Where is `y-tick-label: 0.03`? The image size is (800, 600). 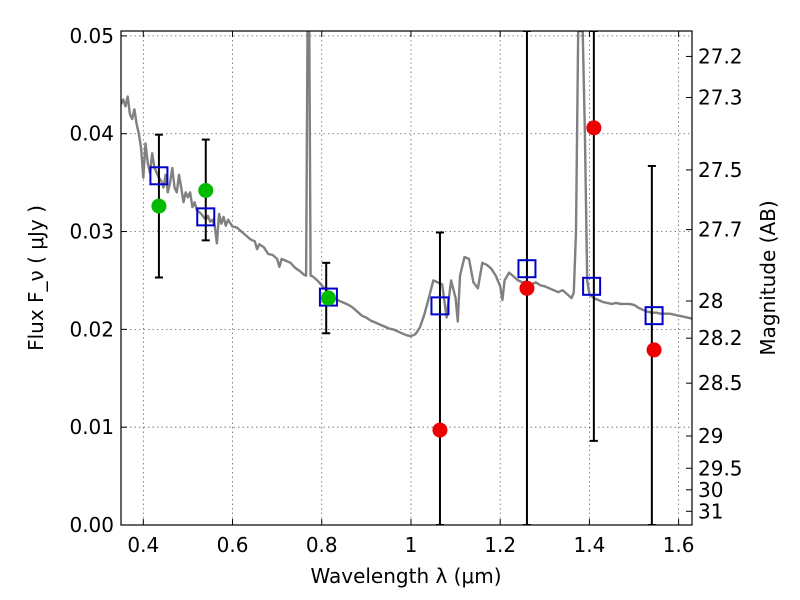
y-tick-label: 0.03 is located at coordinates (91, 232).